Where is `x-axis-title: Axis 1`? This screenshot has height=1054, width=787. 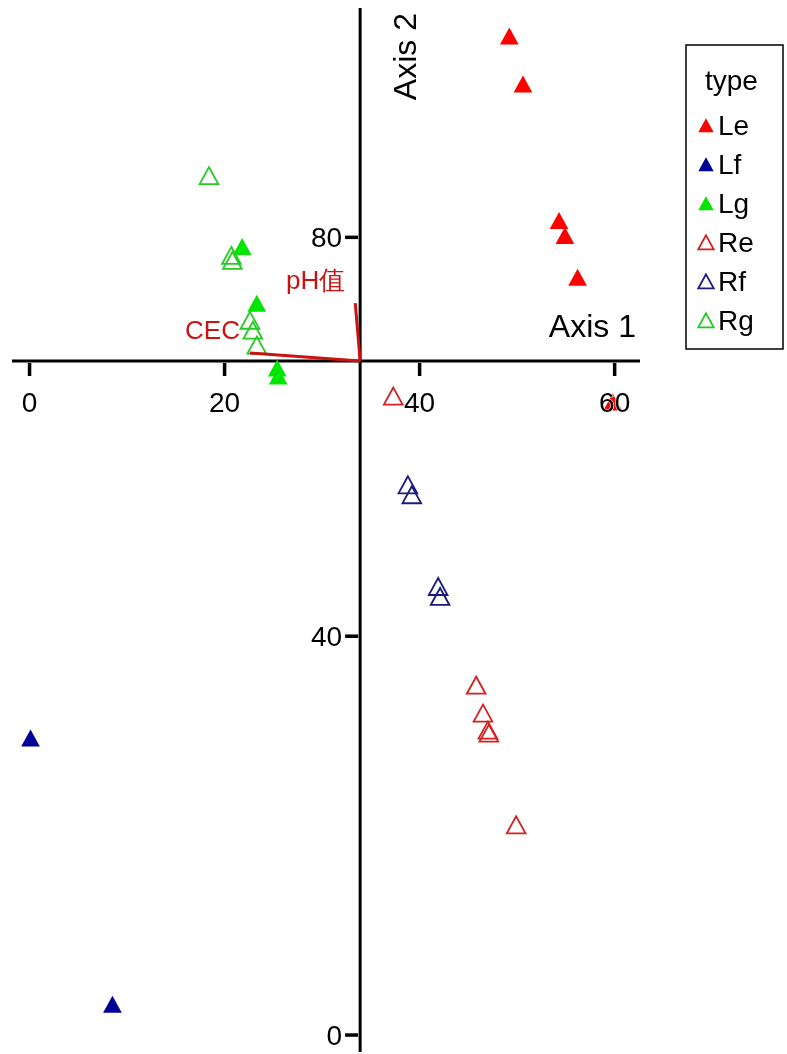
x-axis-title: Axis 1 is located at coordinates (592, 325).